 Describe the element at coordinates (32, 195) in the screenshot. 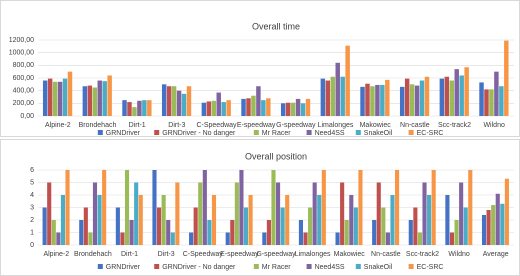

I see `y-tick-label: 4` at that location.